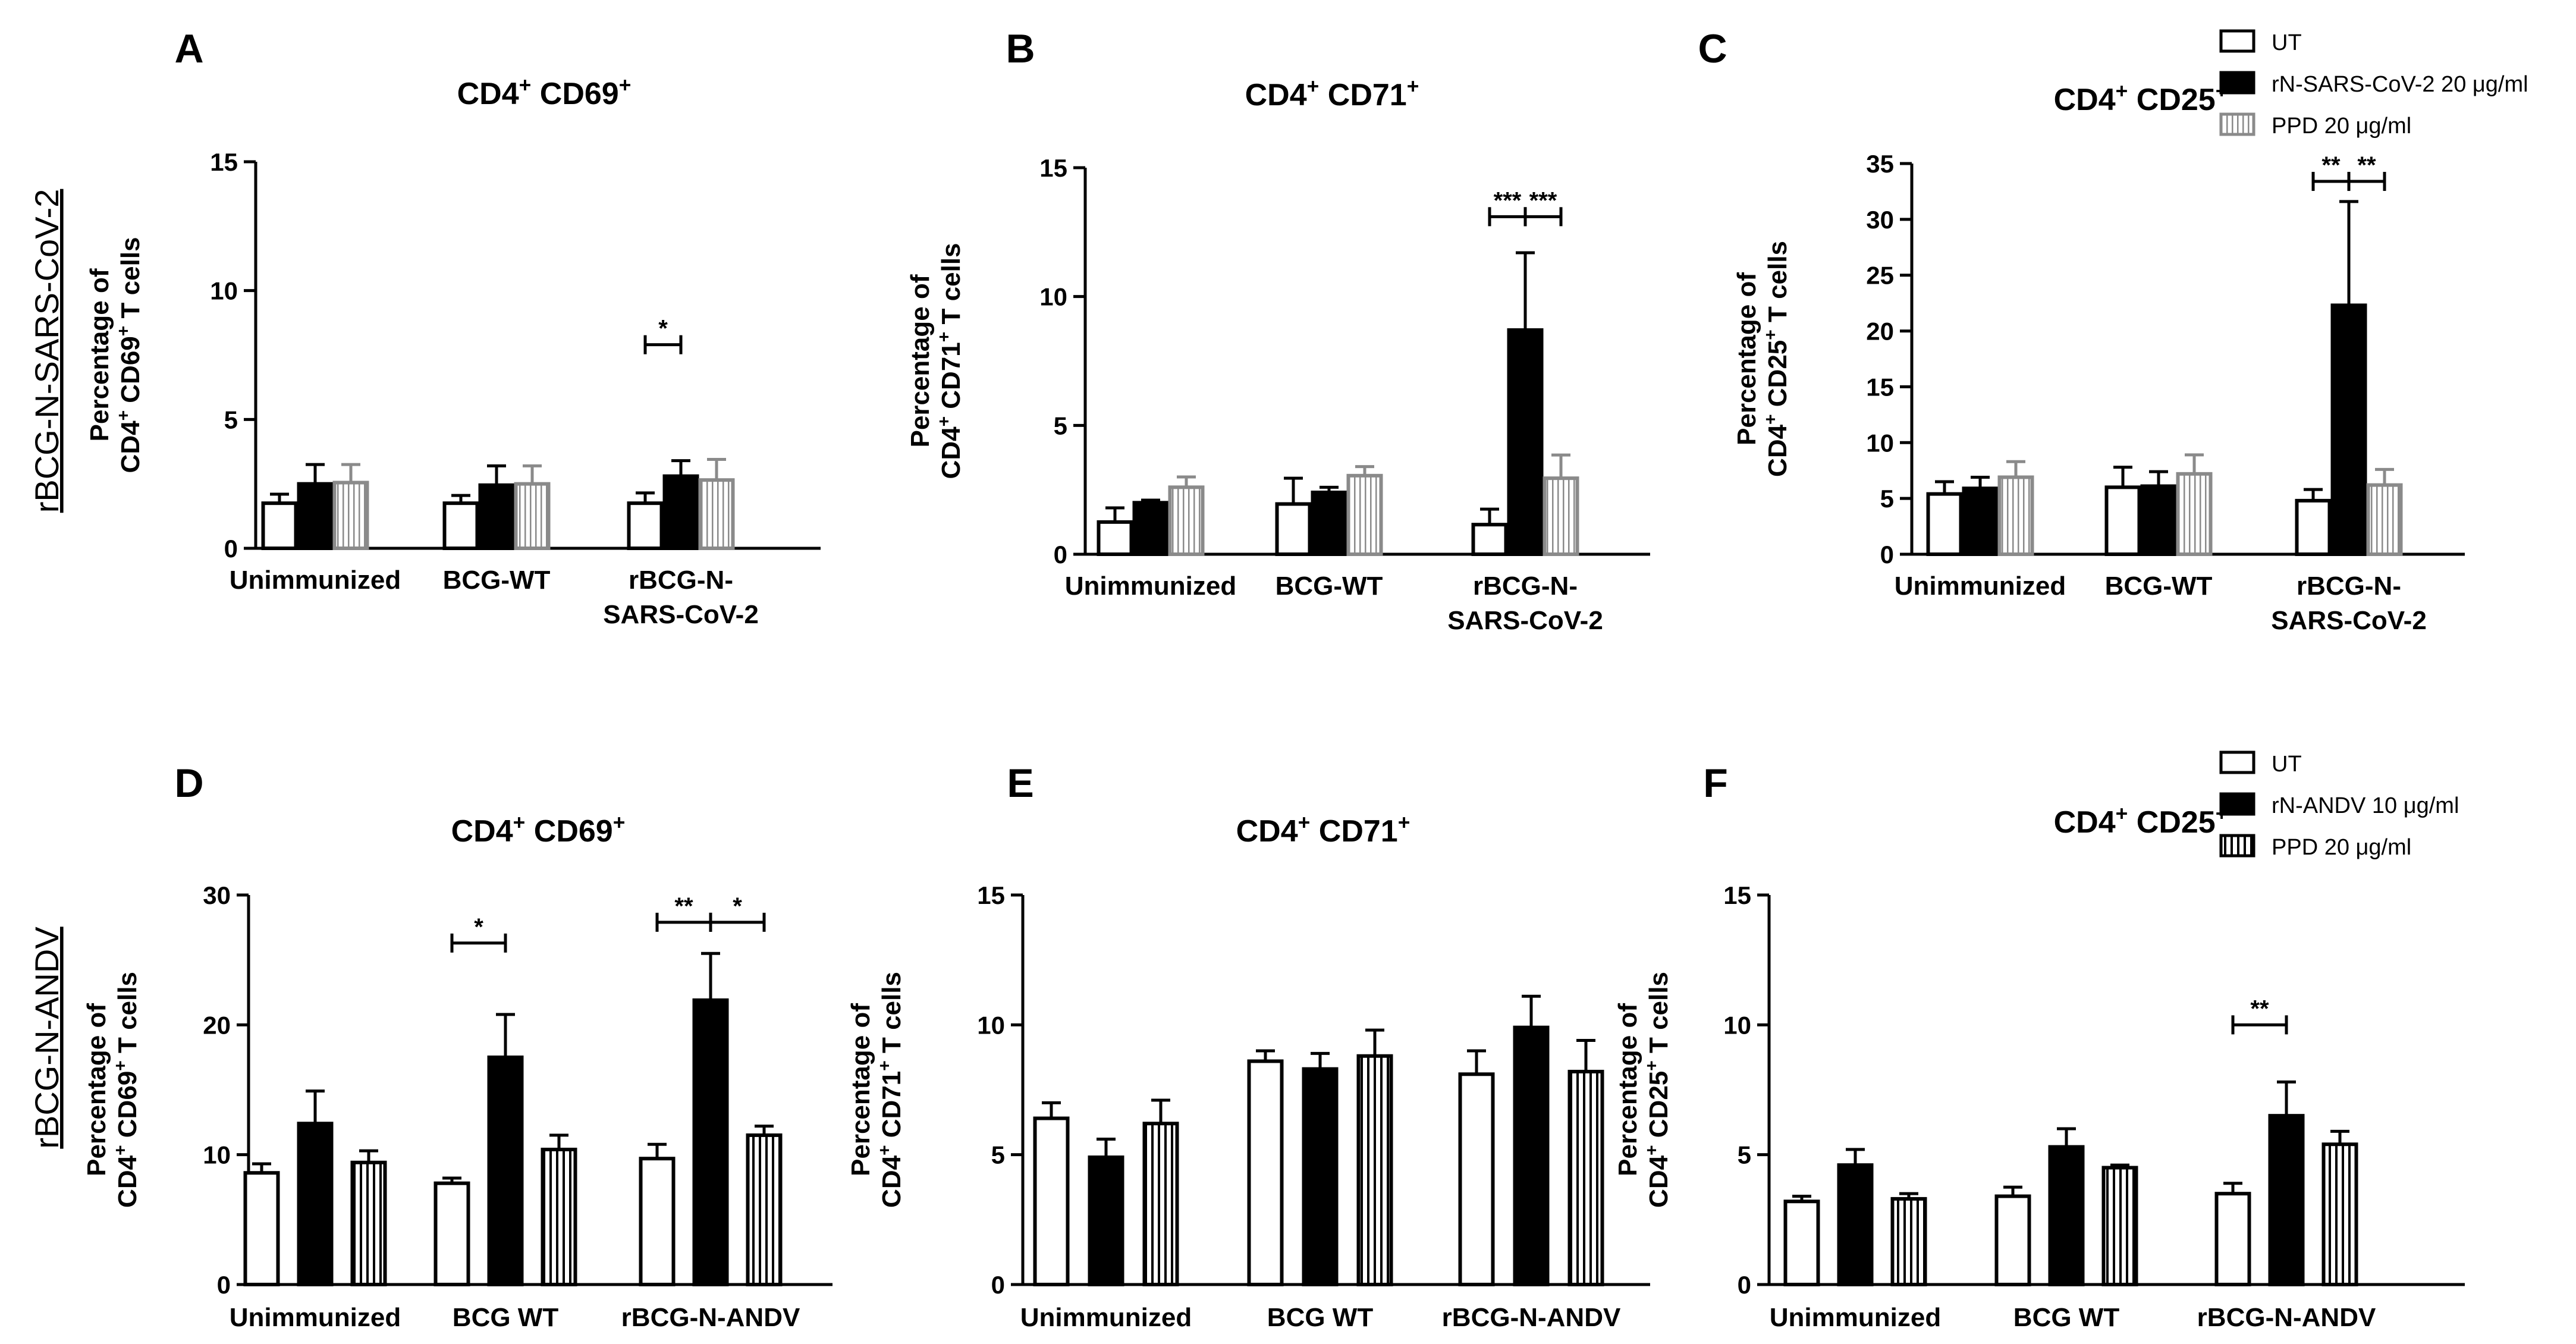 This screenshot has width=2576, height=1344. I want to click on row-label-text: rBCG-N-SARS-CoV-2, so click(46, 351).